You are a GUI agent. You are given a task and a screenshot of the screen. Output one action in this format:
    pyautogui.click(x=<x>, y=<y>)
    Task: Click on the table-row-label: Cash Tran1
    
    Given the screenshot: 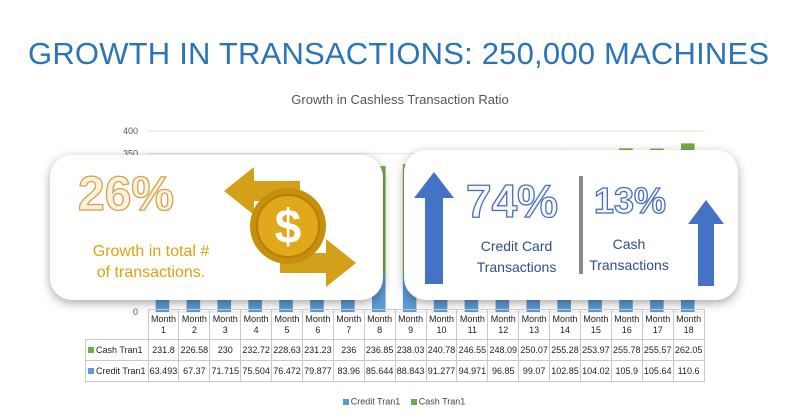 What is the action you would take?
    pyautogui.click(x=117, y=350)
    